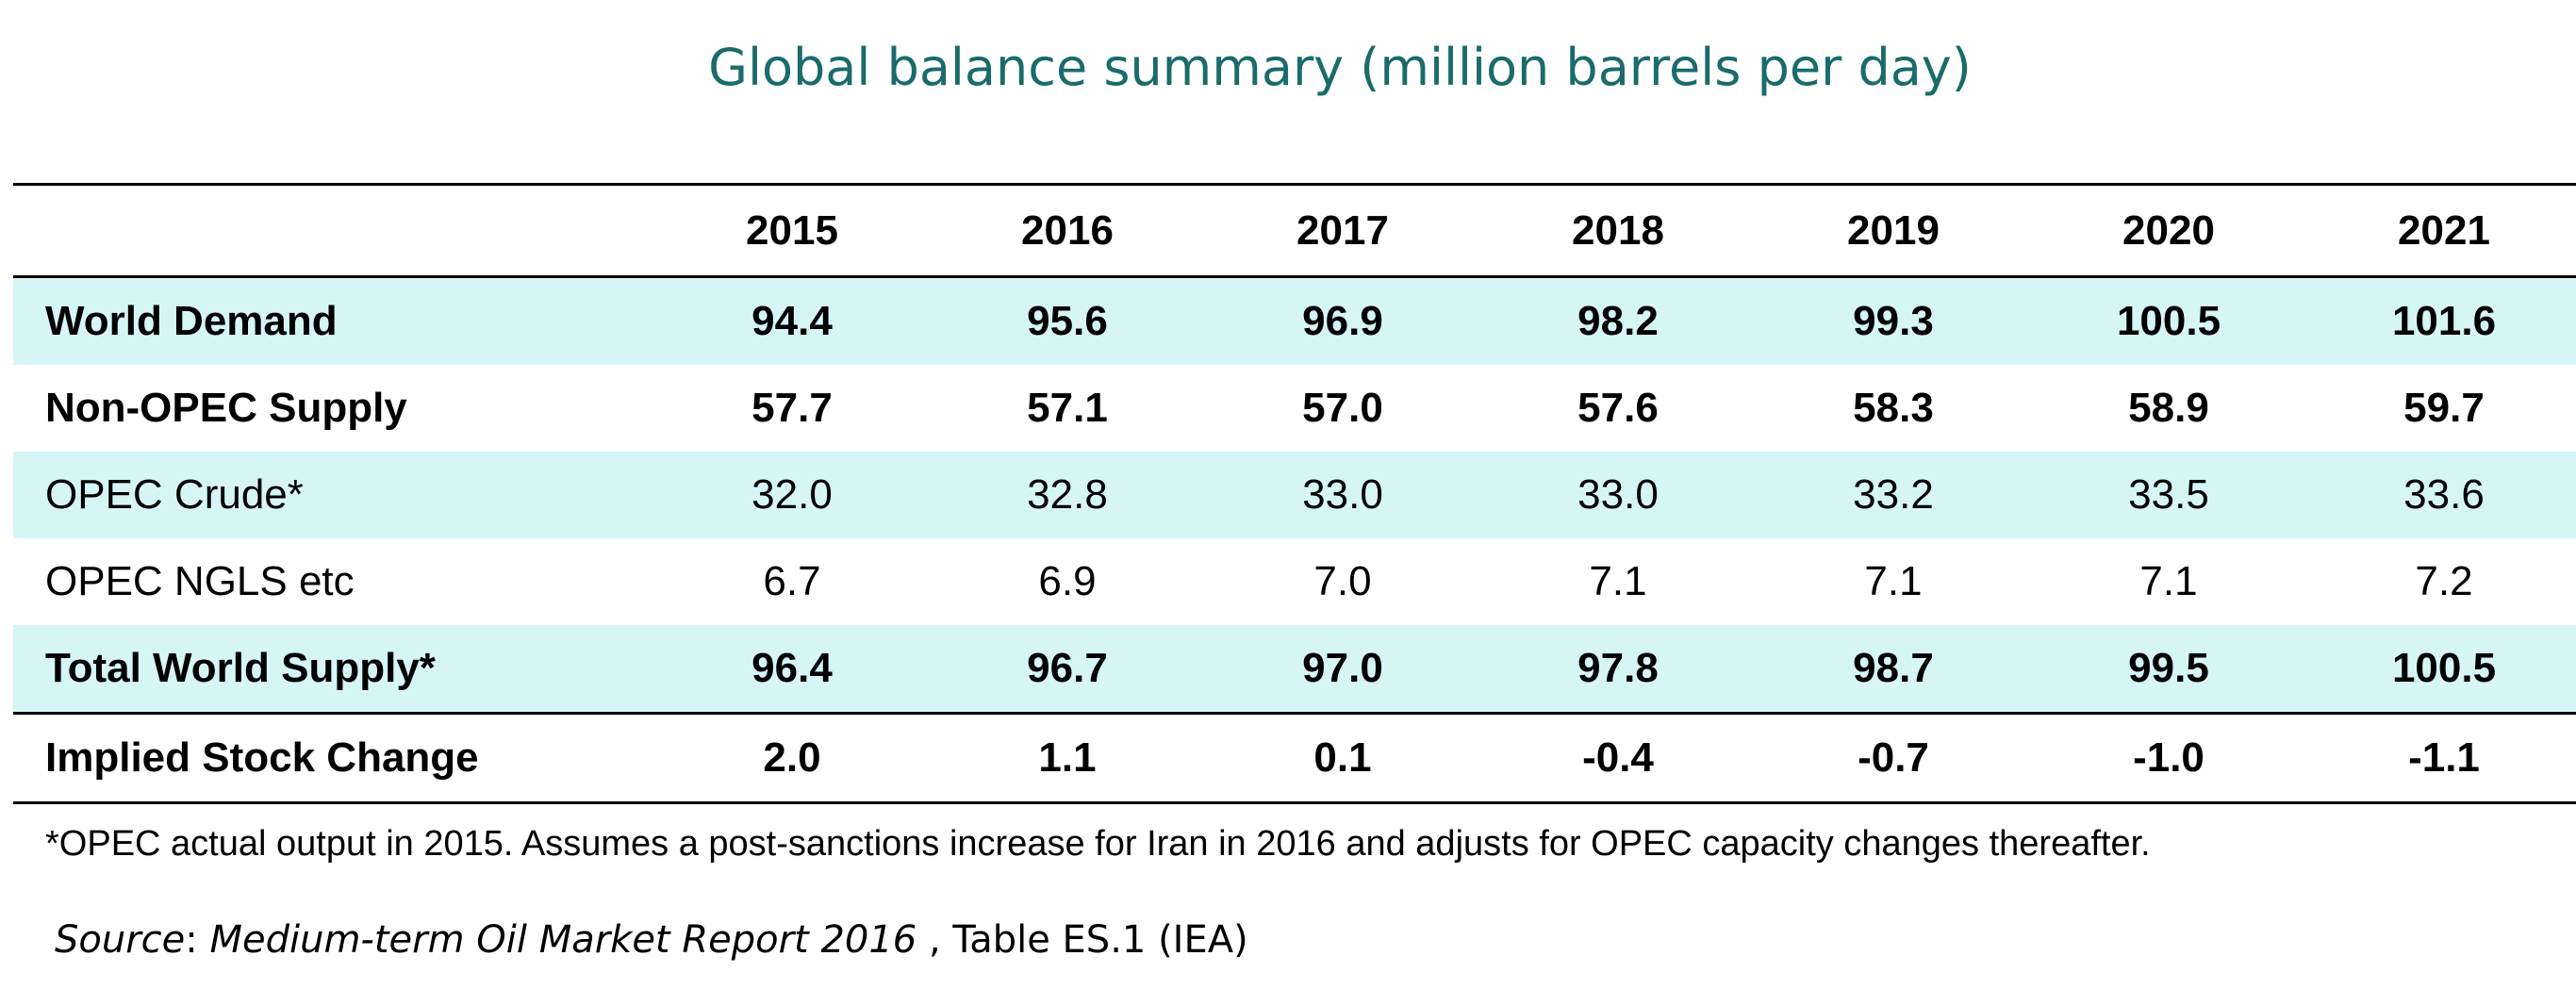 This screenshot has width=2576, height=989. I want to click on row-label: Non-OPEC Supply, so click(226, 408).